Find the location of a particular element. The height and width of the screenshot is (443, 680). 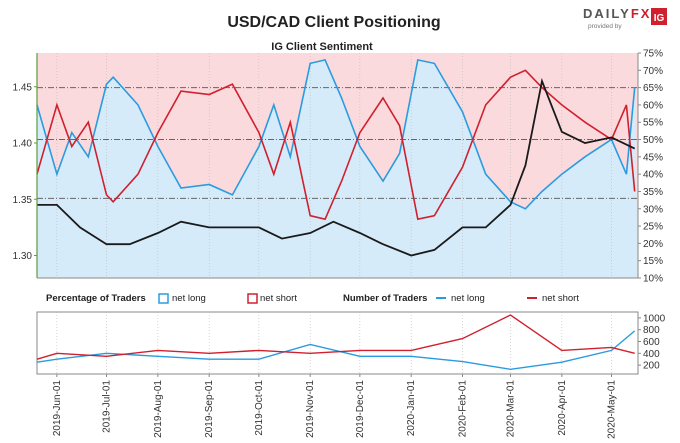

ig-badge-label: IG is located at coordinates (659, 18).